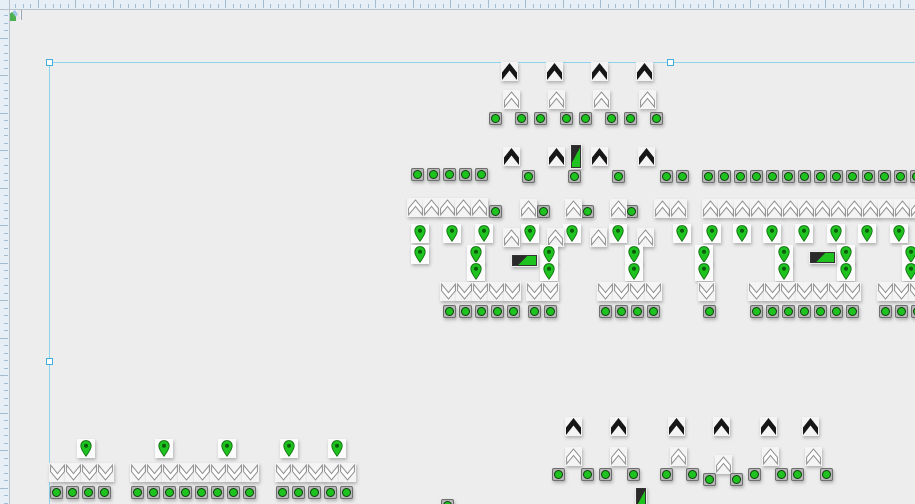 The height and width of the screenshot is (504, 915). What do you see at coordinates (524, 260) in the screenshot?
I see `gauge-horizontal-icon` at bounding box center [524, 260].